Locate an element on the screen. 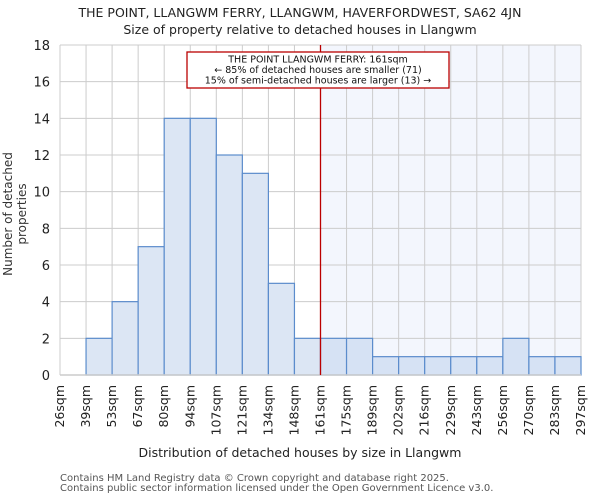 Image resolution: width=600 pixels, height=500 pixels. x-tick-label: 80sqm is located at coordinates (163, 406).